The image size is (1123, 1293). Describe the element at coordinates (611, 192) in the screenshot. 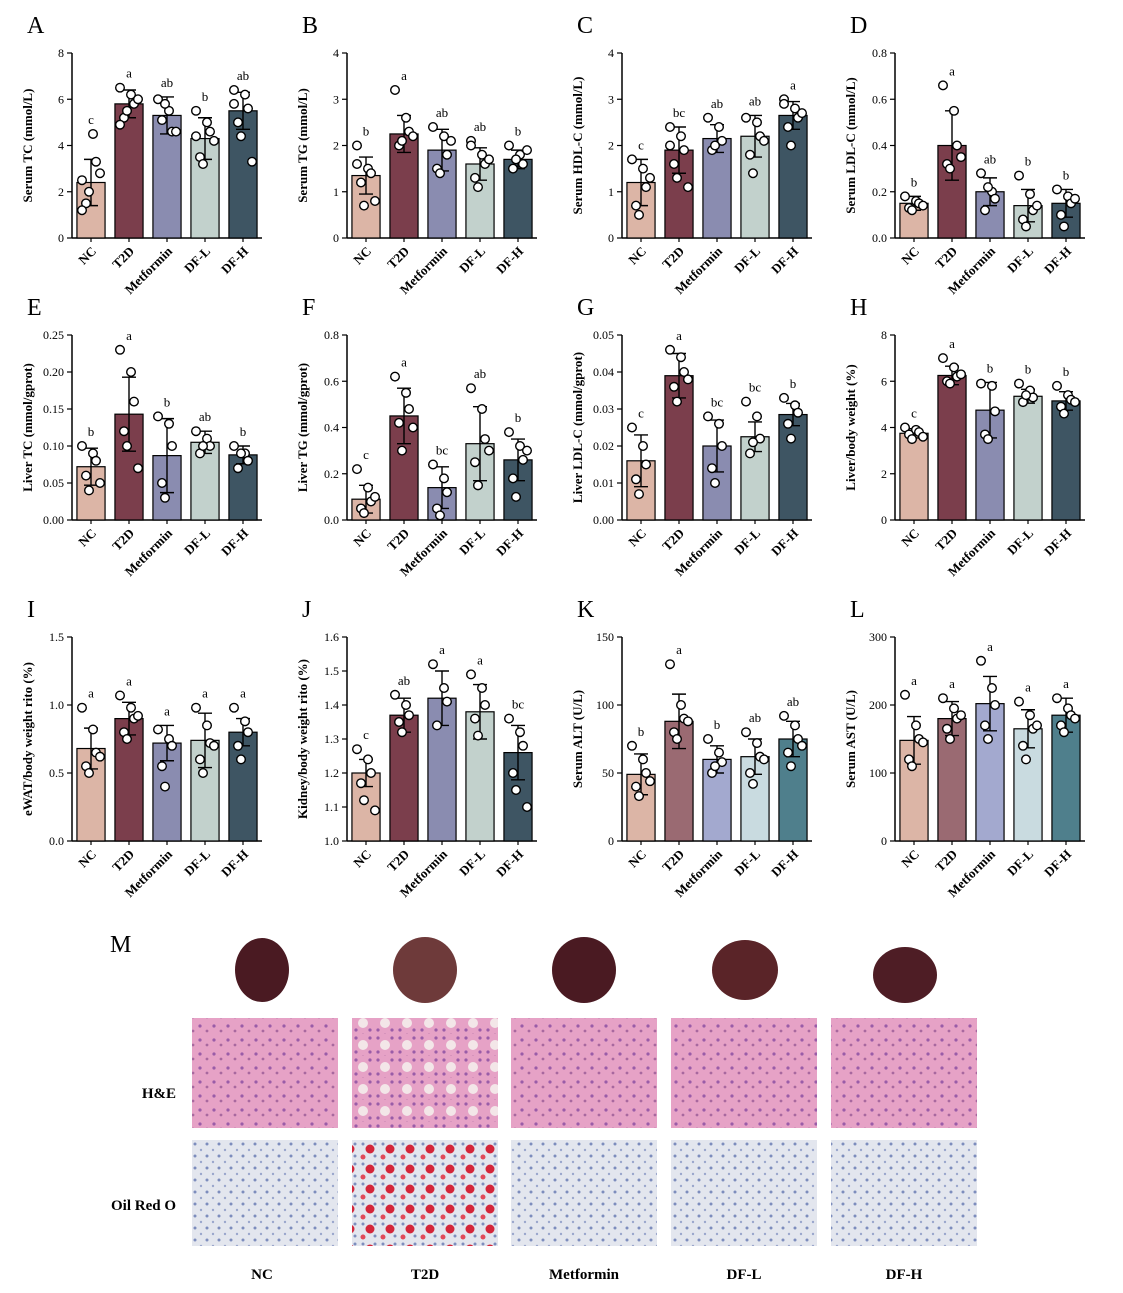

I see `y-tick-label: 1` at that location.